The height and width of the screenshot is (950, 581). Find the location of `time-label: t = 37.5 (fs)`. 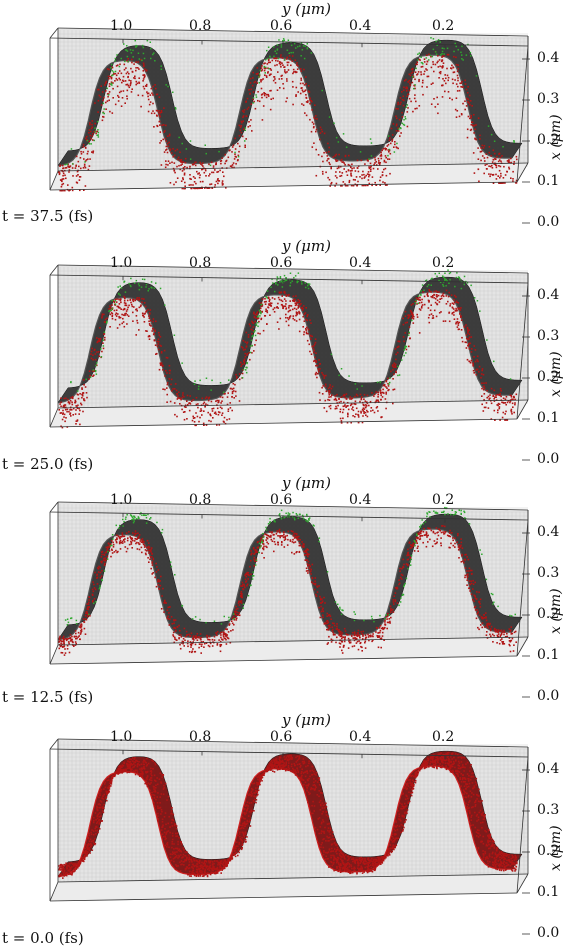

time-label: t = 37.5 (fs) is located at coordinates (48, 216).